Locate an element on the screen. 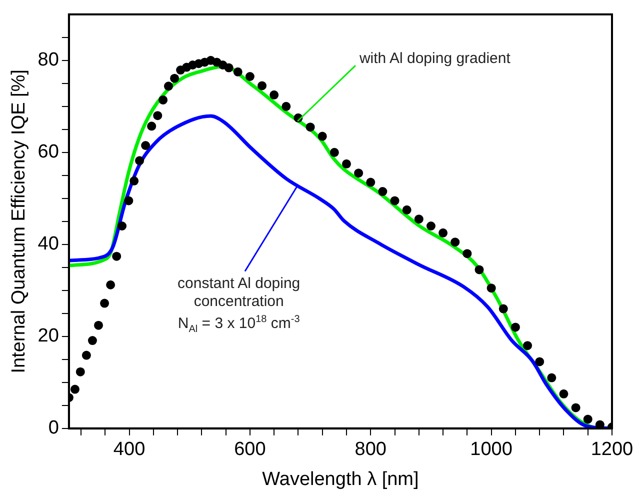  x-tick-label: 1200 is located at coordinates (612, 449).